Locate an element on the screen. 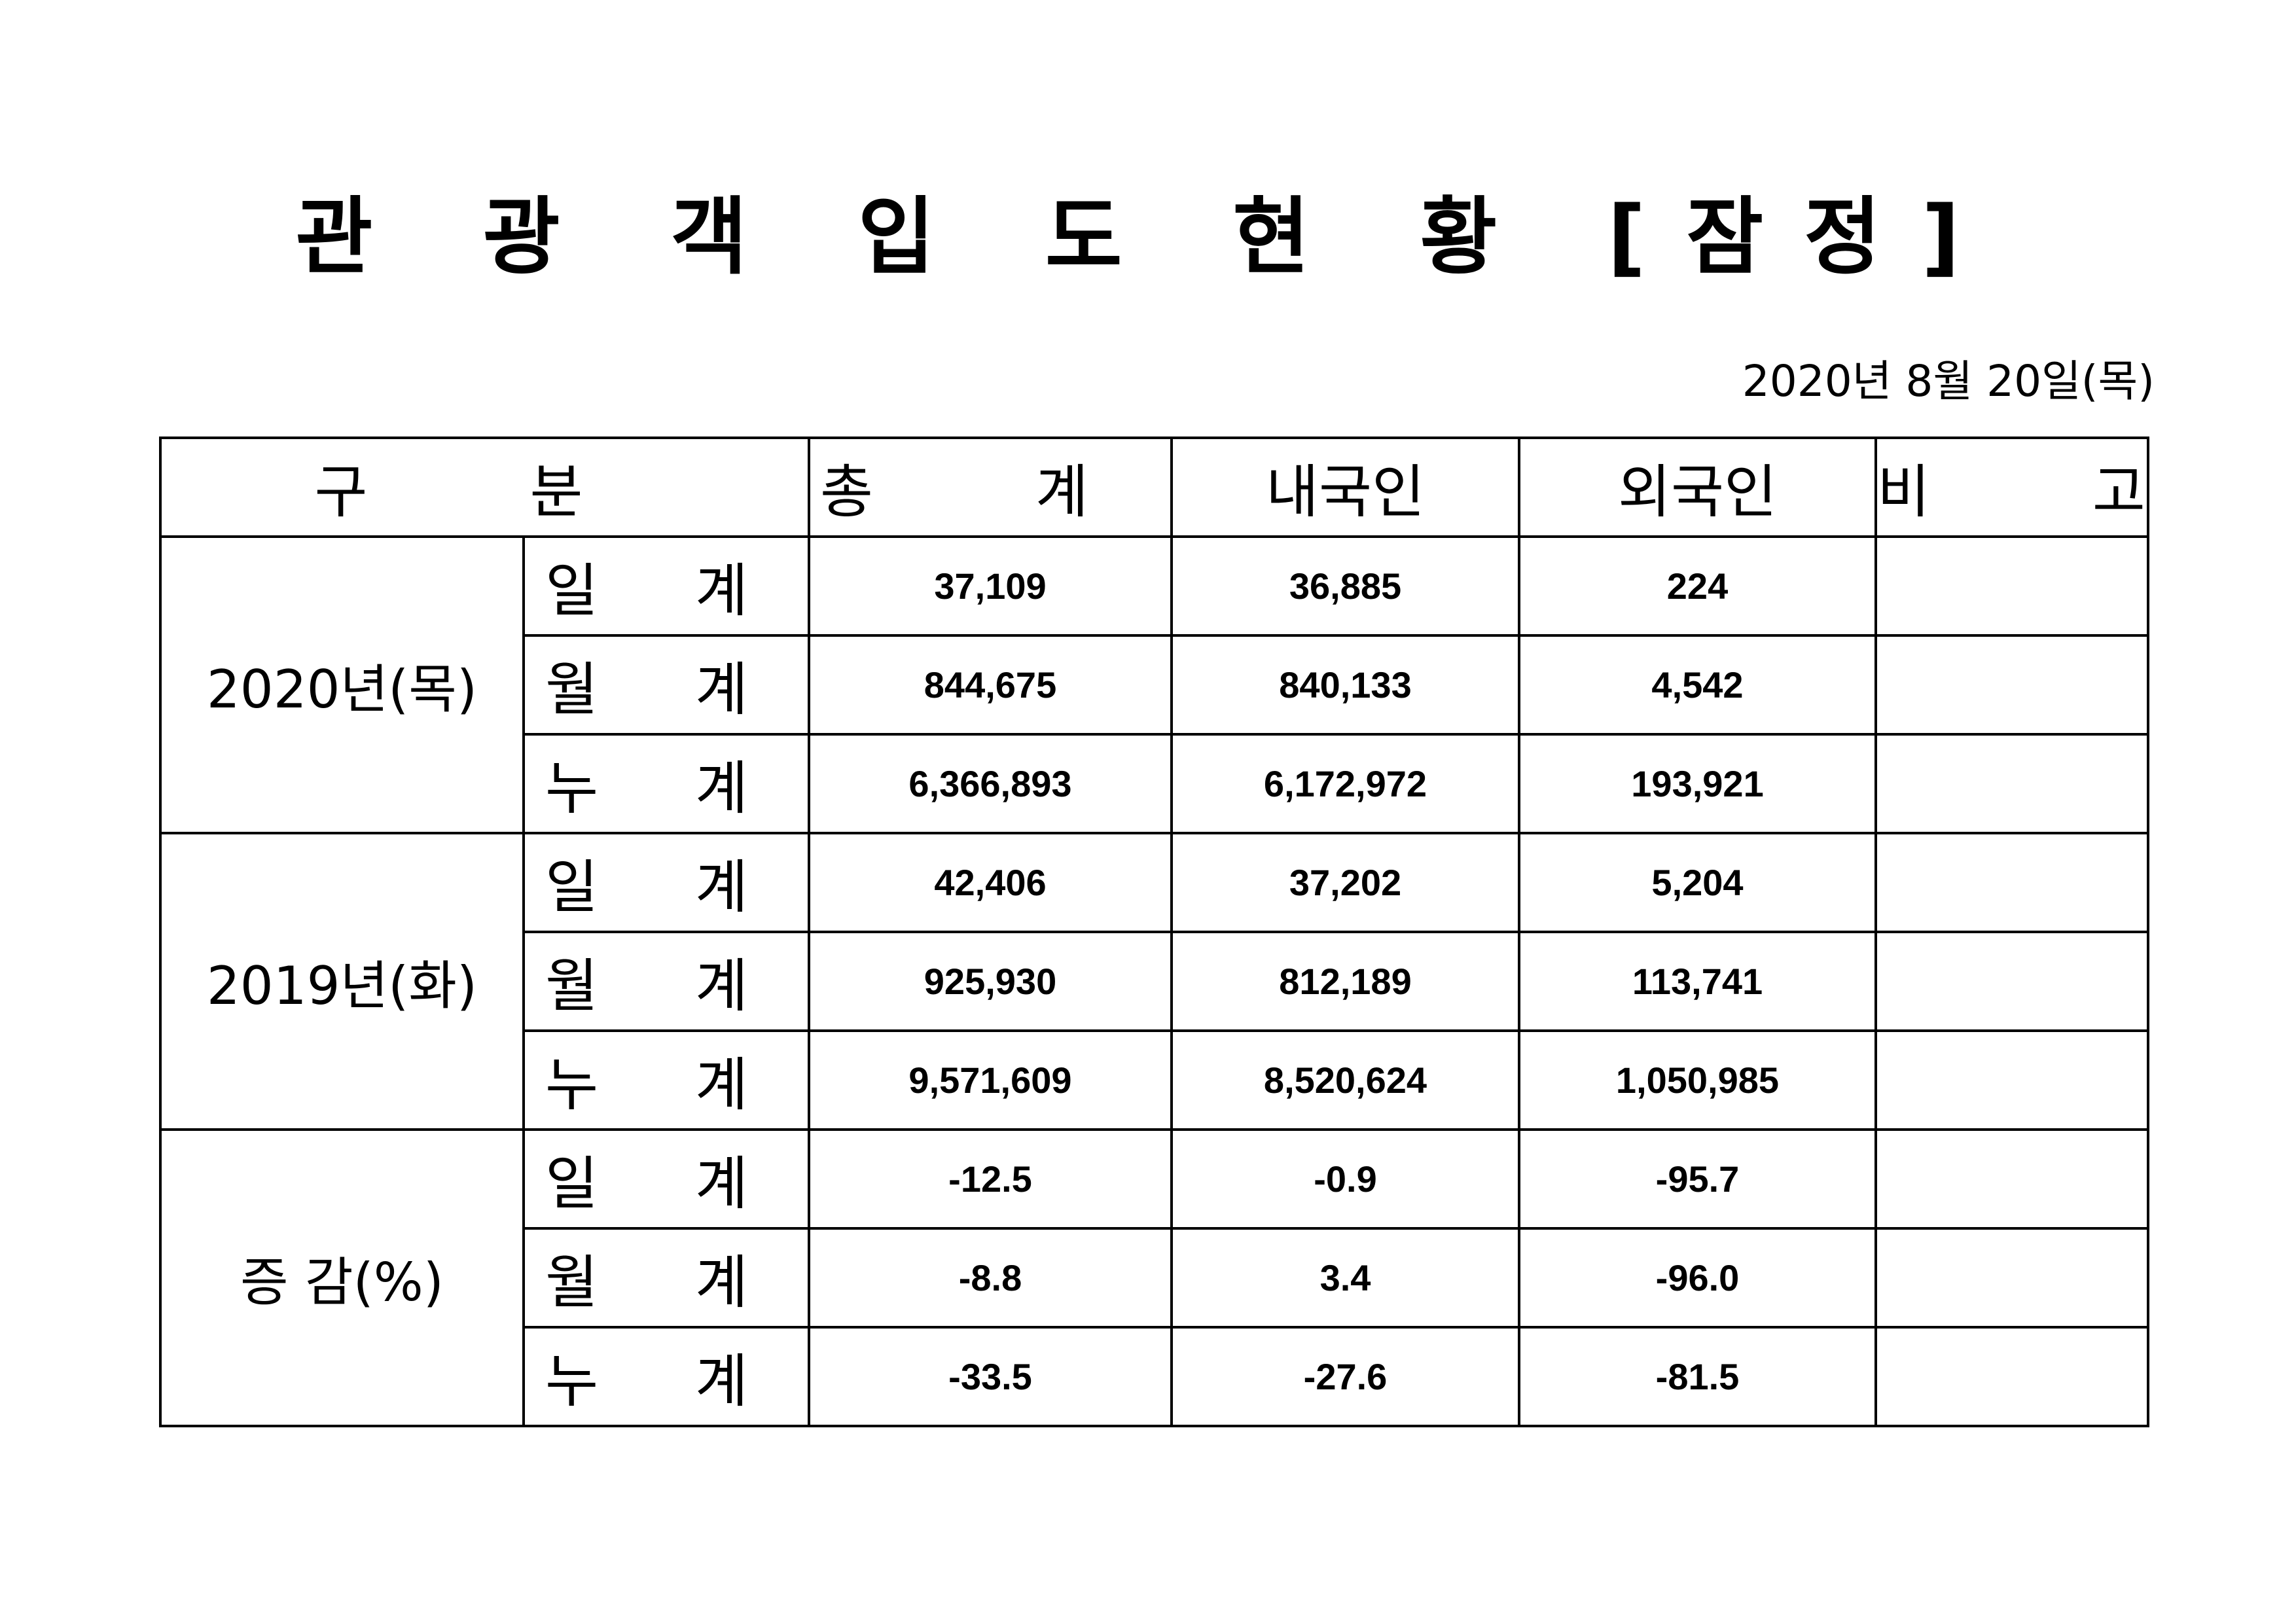  total-cell: 42,406 is located at coordinates (990, 882).